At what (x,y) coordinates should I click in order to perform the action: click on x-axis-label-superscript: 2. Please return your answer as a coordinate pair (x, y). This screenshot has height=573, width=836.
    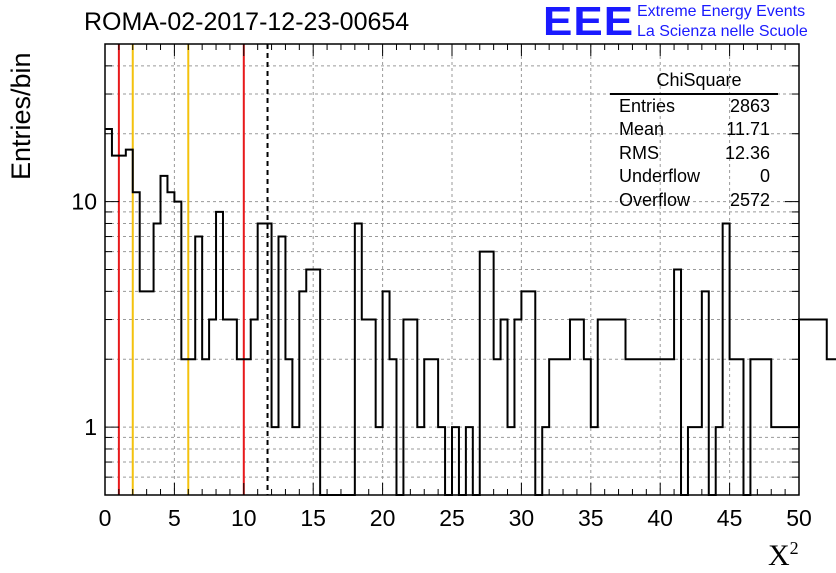
    Looking at the image, I should click on (794, 548).